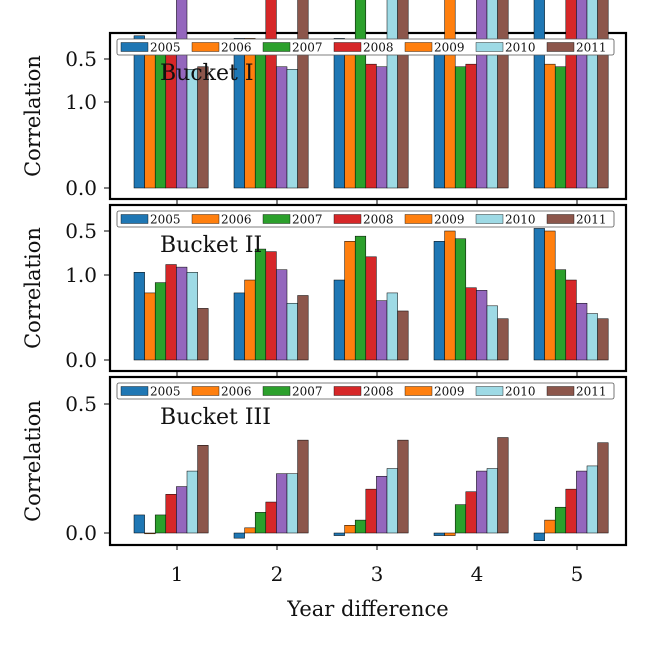  Describe the element at coordinates (81, 102) in the screenshot. I see `y-tick-label: 1.0` at that location.